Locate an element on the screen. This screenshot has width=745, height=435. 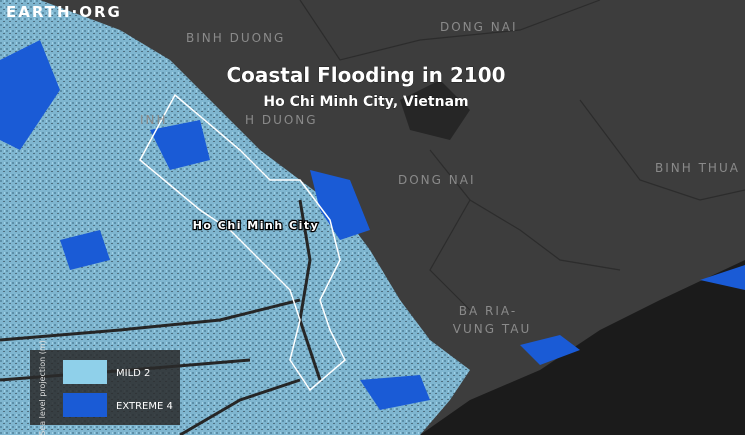
legend-label: MILD 2 is located at coordinates (133, 373).